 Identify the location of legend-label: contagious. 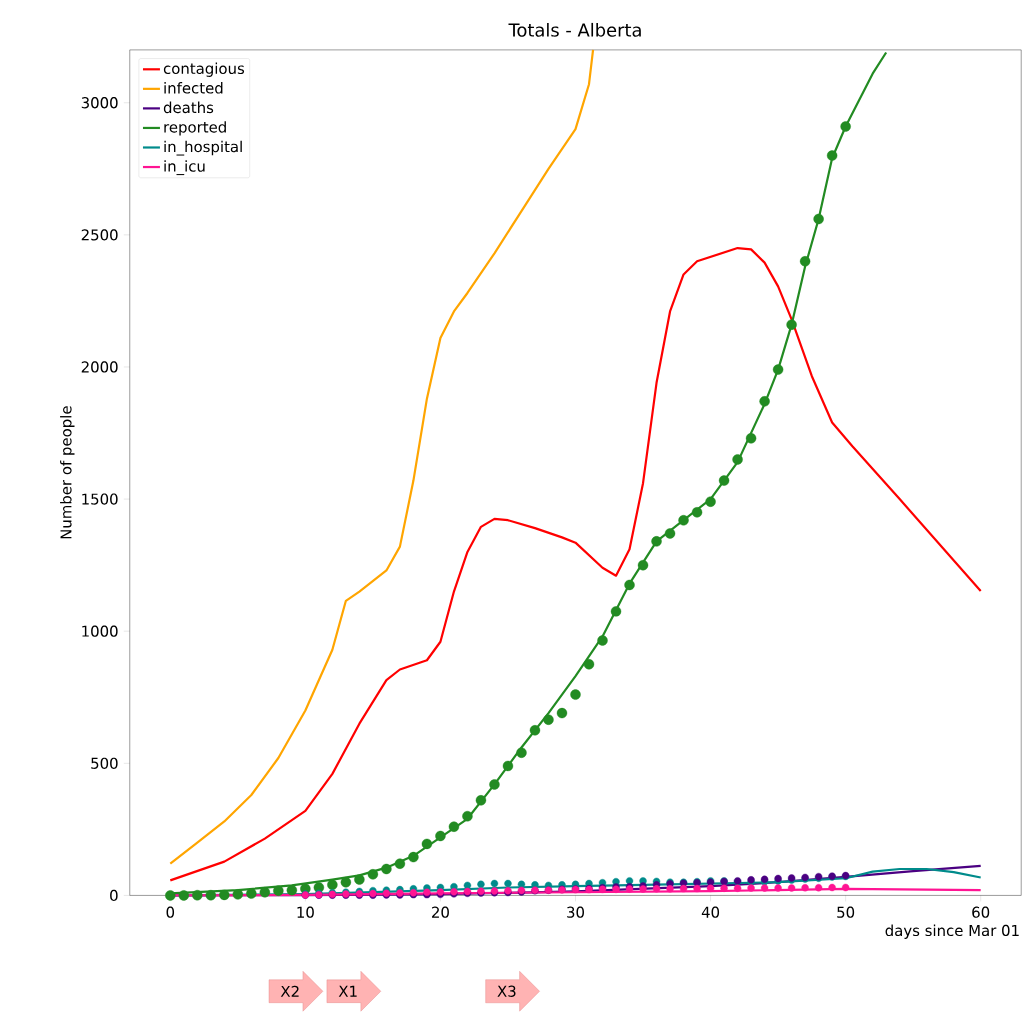
(204, 69).